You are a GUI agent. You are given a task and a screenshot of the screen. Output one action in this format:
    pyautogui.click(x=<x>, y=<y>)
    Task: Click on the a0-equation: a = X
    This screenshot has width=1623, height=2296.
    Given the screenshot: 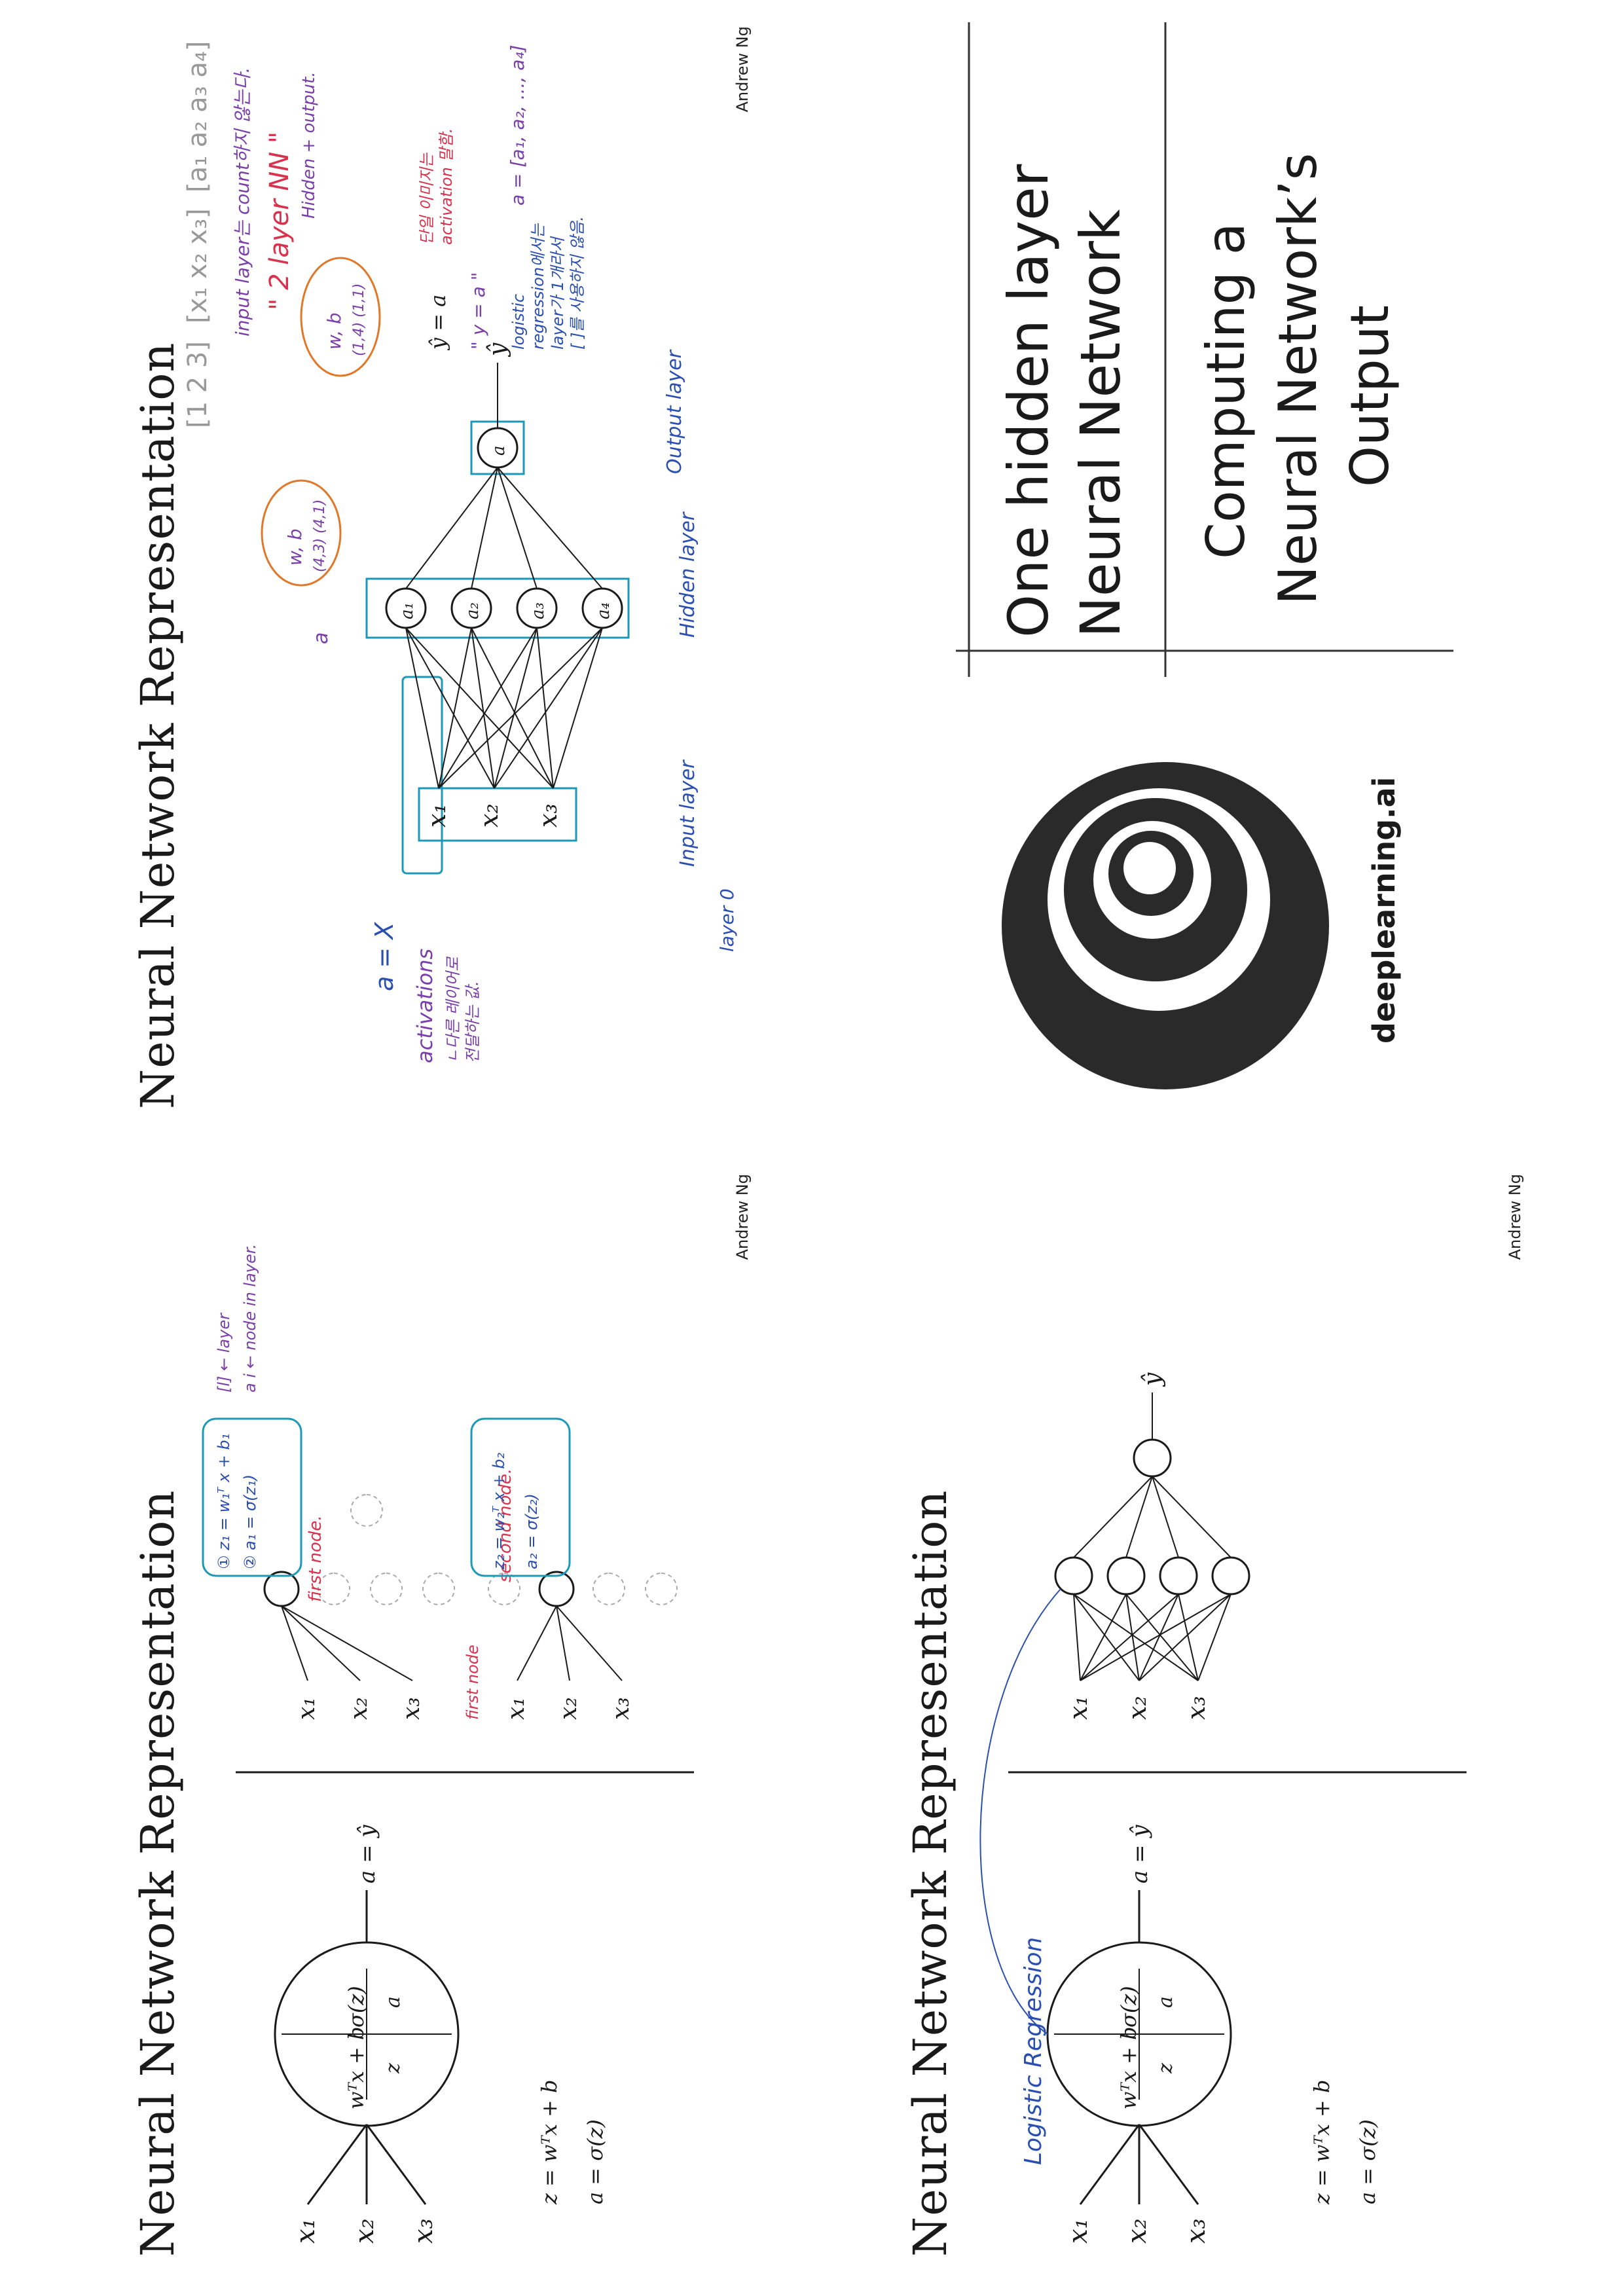 What is the action you would take?
    pyautogui.click(x=384, y=956)
    